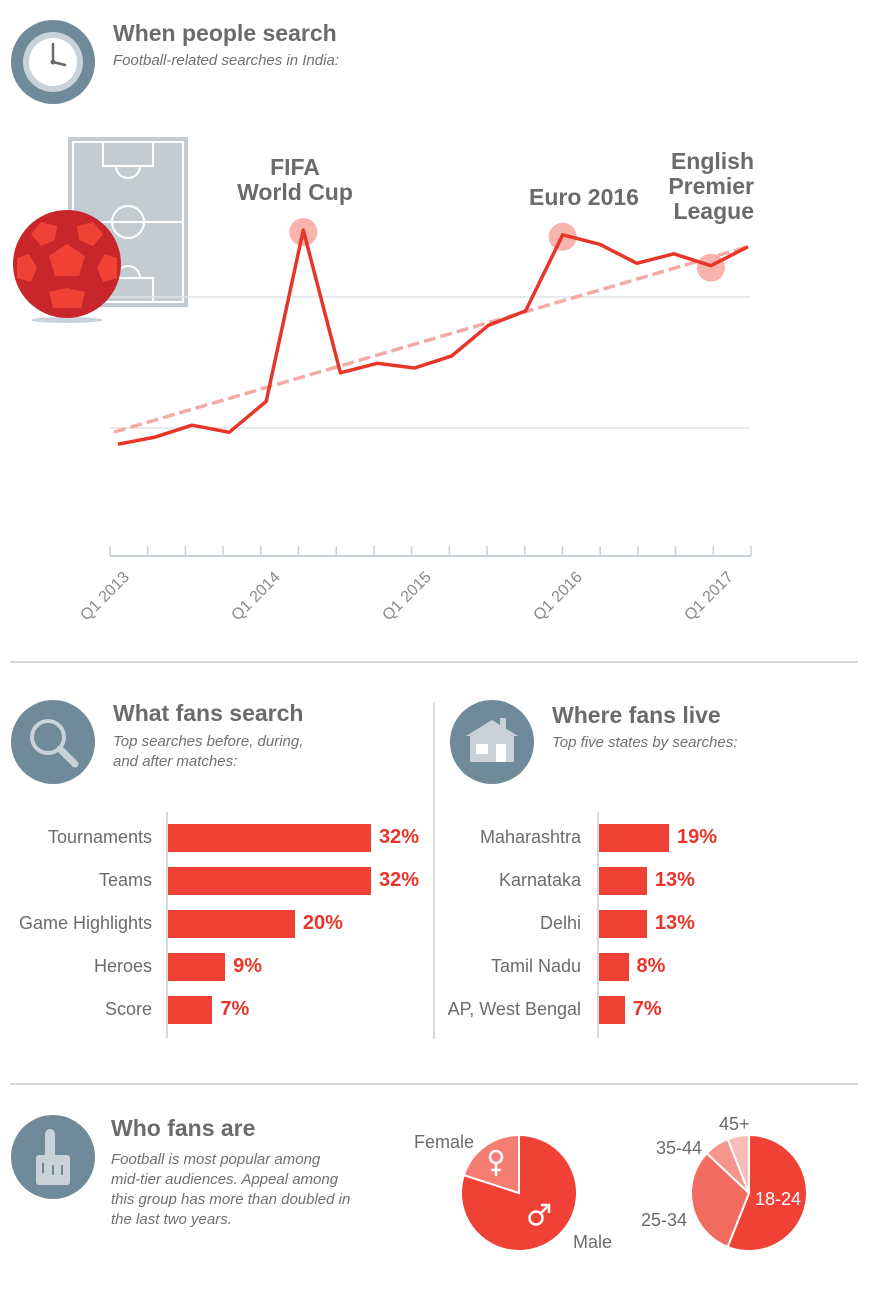  What do you see at coordinates (496, 1162) in the screenshot?
I see `female-symbol-icon` at bounding box center [496, 1162].